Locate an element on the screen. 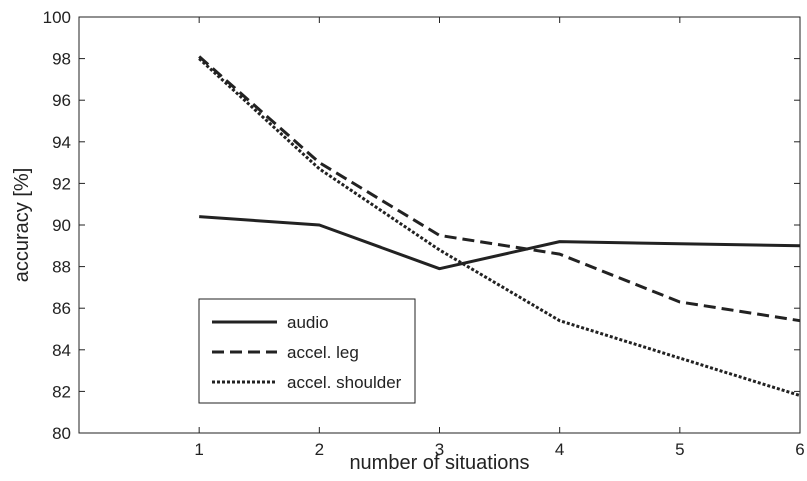  x-axis-label: number of situations is located at coordinates (439, 463).